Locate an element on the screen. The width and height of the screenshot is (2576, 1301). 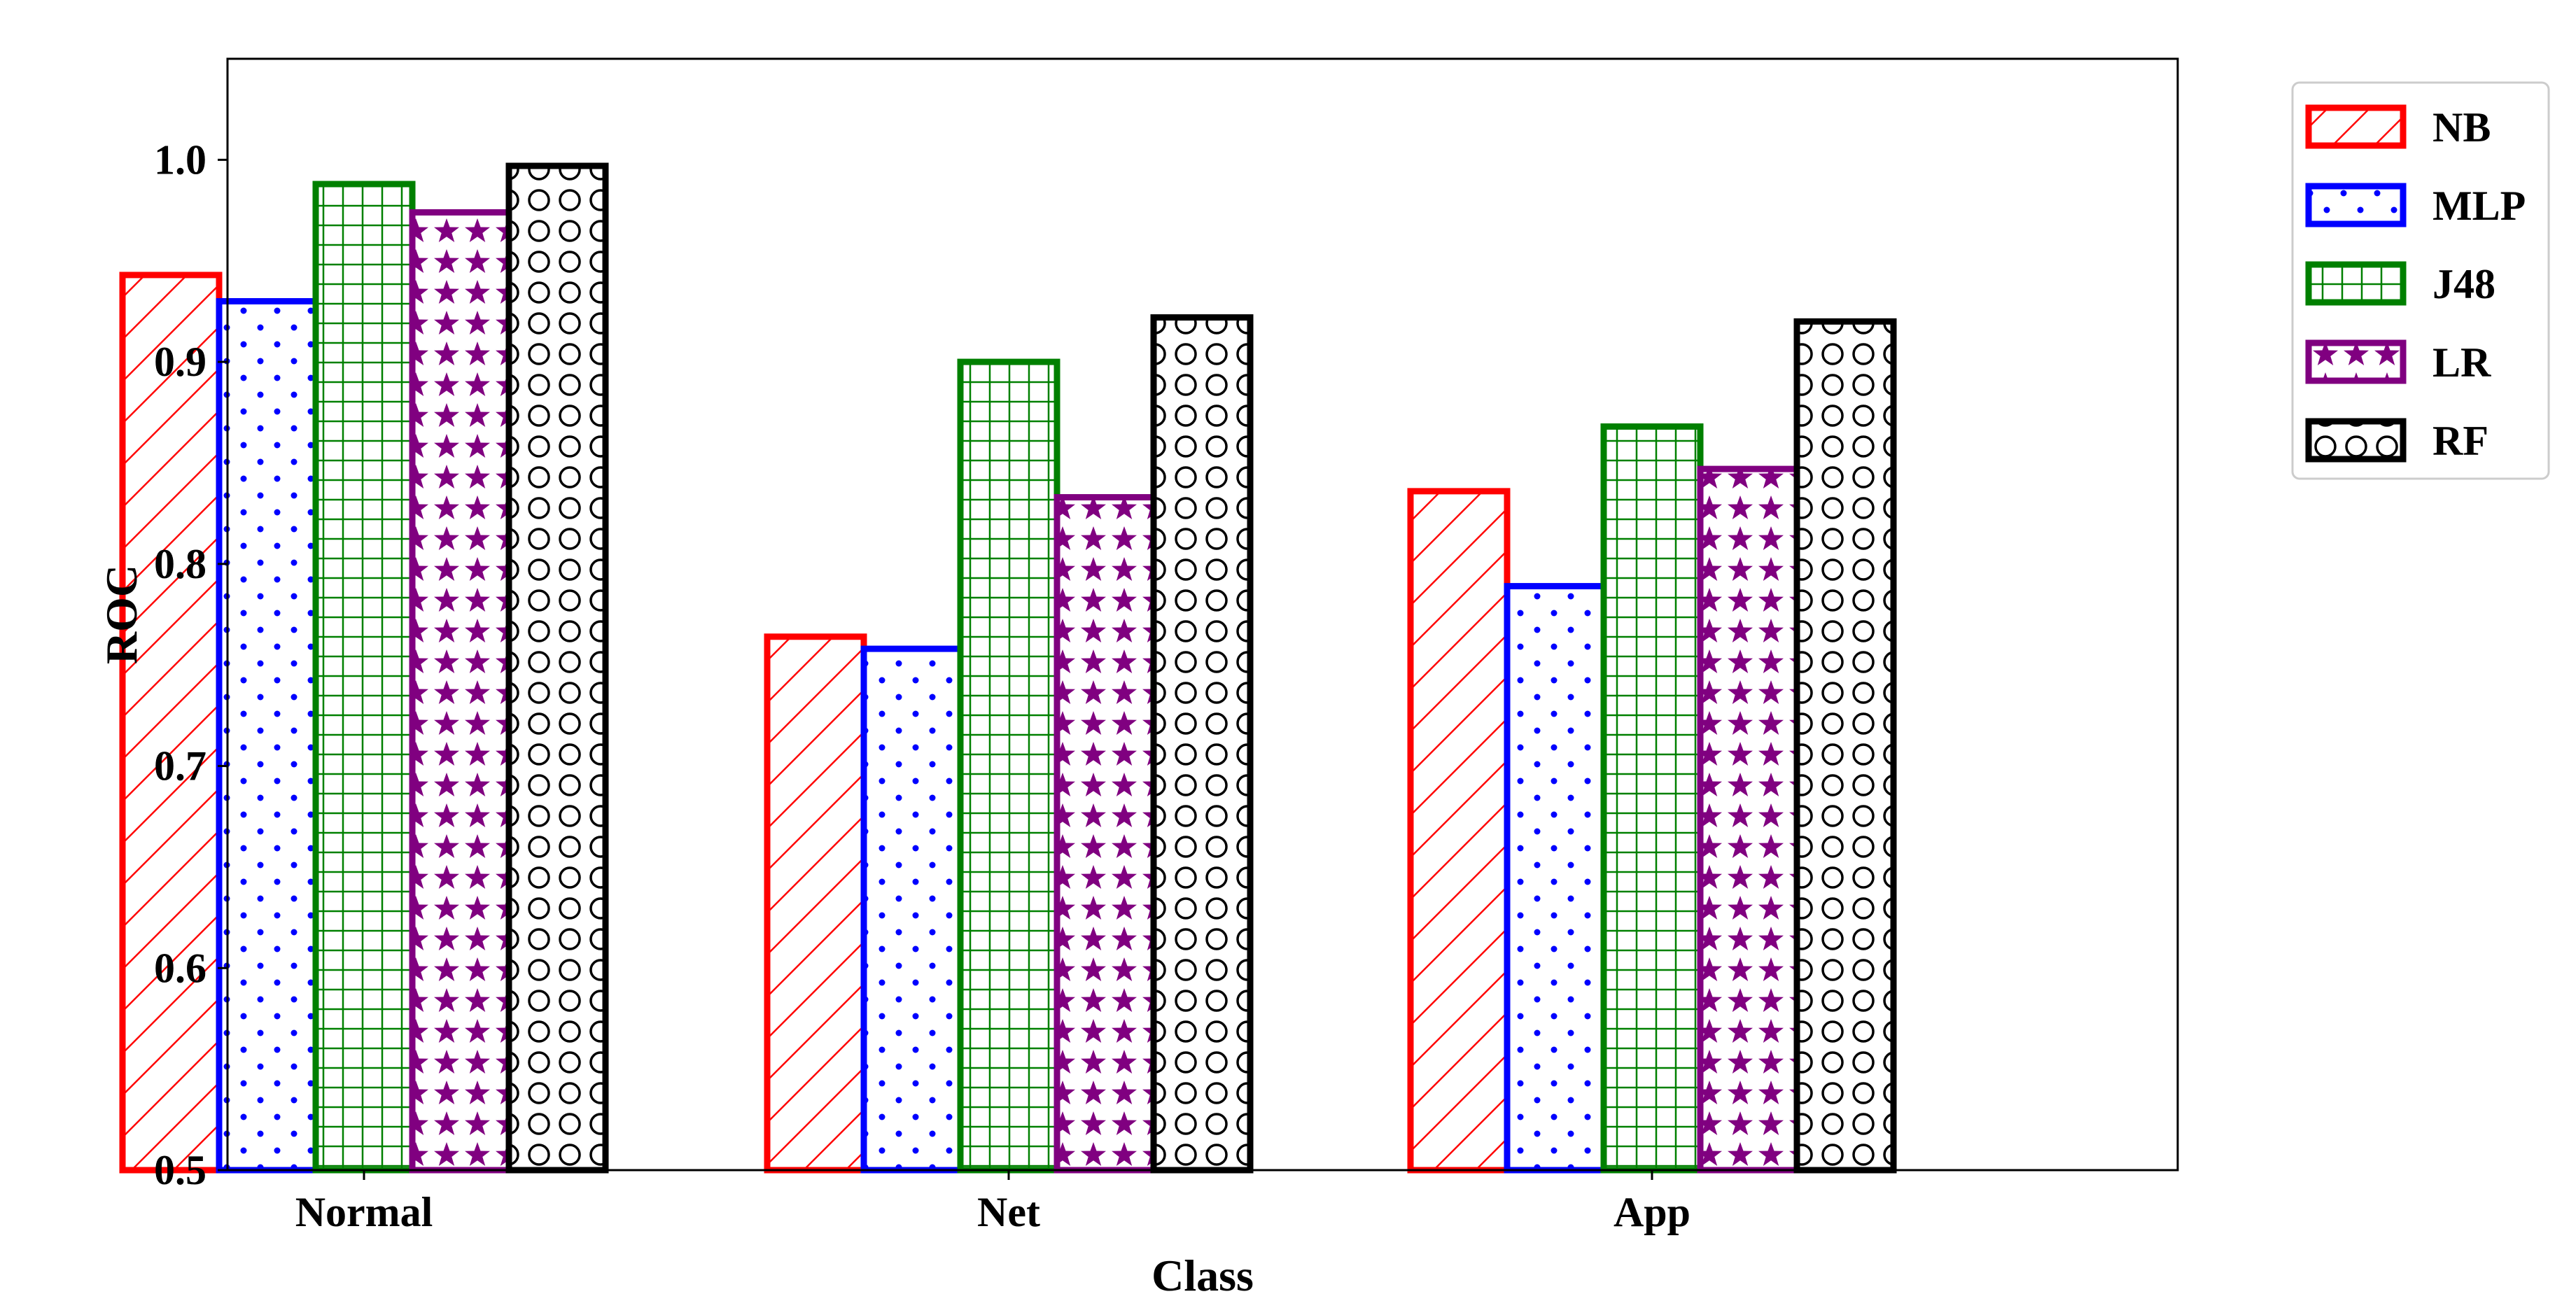
y-axis-label: ROC is located at coordinates (121, 614).